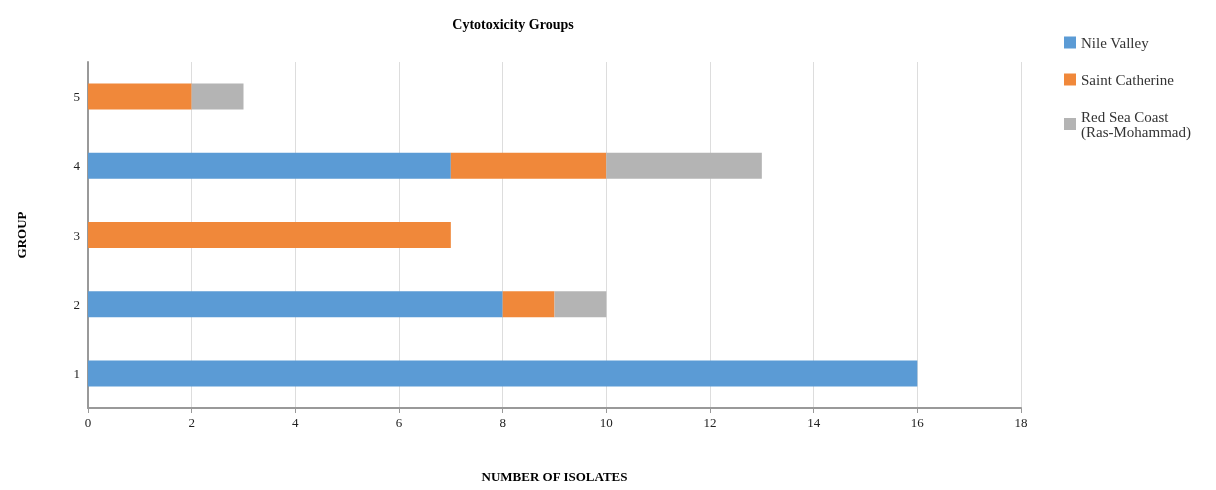  Describe the element at coordinates (76, 373) in the screenshot. I see `y-tick-label: 1` at that location.